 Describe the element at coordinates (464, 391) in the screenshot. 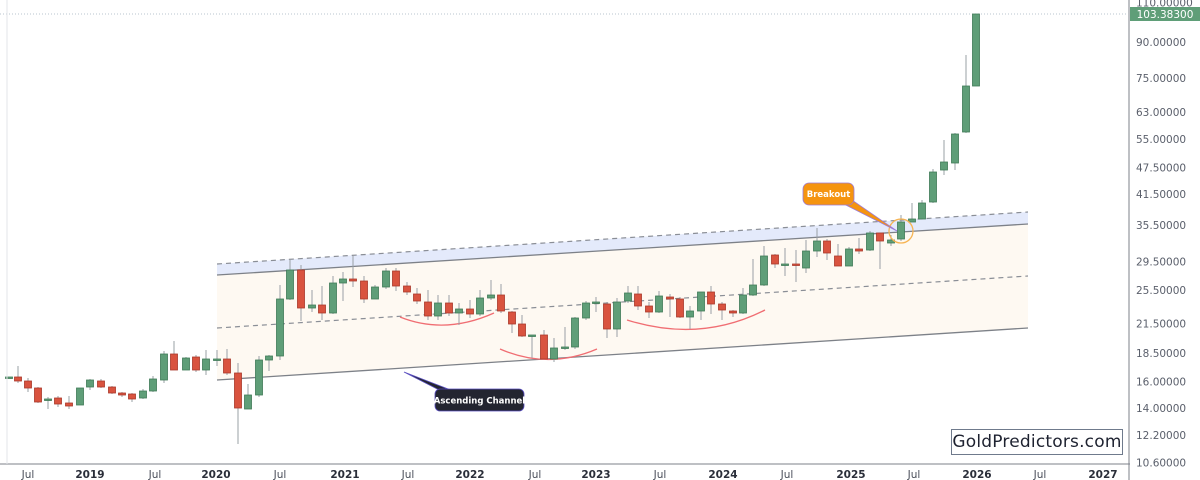

I see `ascending-channel-callout: Ascending Channel` at that location.